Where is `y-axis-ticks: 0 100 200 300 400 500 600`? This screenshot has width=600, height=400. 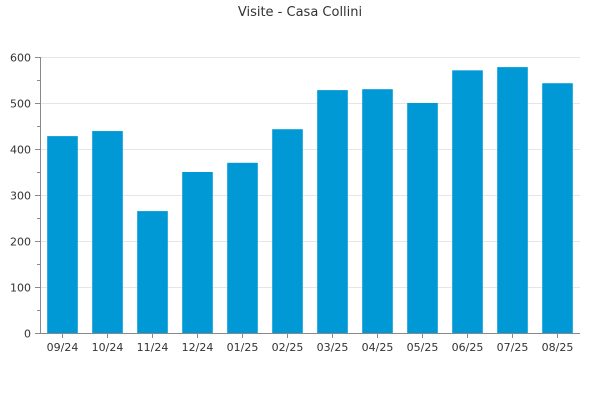
y-axis-ticks: 0 100 200 300 400 500 600 is located at coordinates (25, 196).